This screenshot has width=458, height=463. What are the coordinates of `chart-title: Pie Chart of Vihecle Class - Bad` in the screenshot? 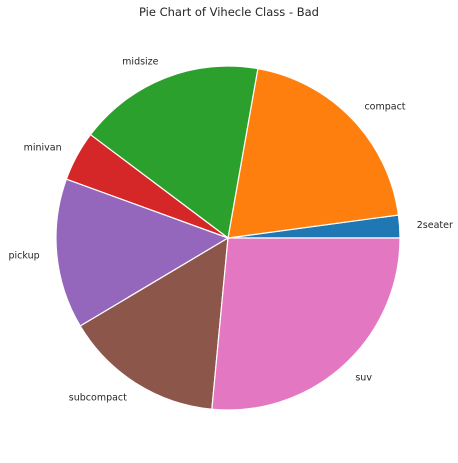 It's located at (229, 12).